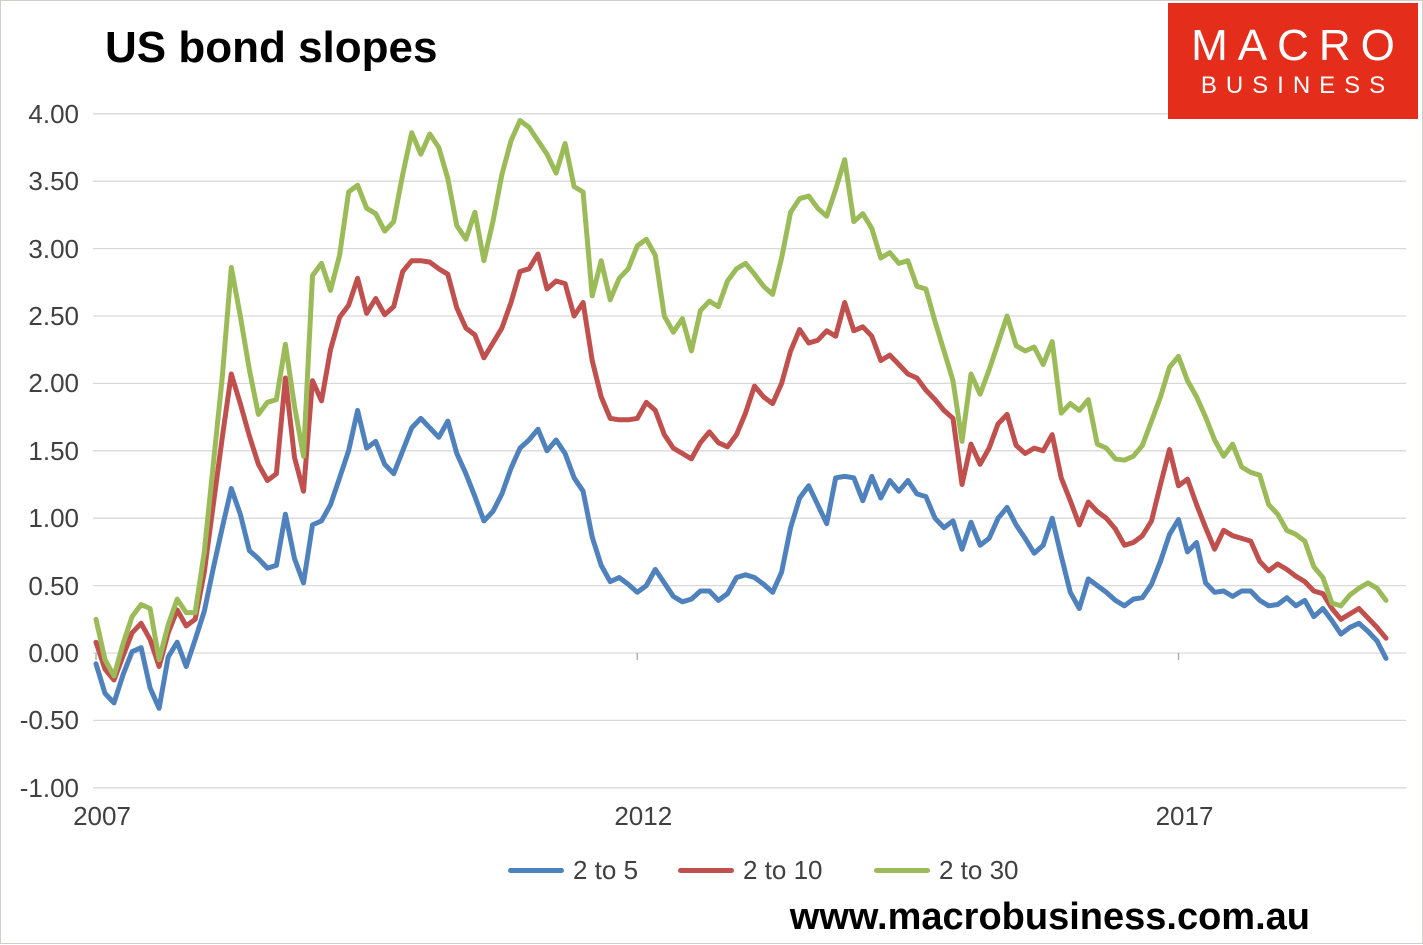 The width and height of the screenshot is (1423, 945). Describe the element at coordinates (271, 47) in the screenshot. I see `chart-title: US bond slopes` at that location.